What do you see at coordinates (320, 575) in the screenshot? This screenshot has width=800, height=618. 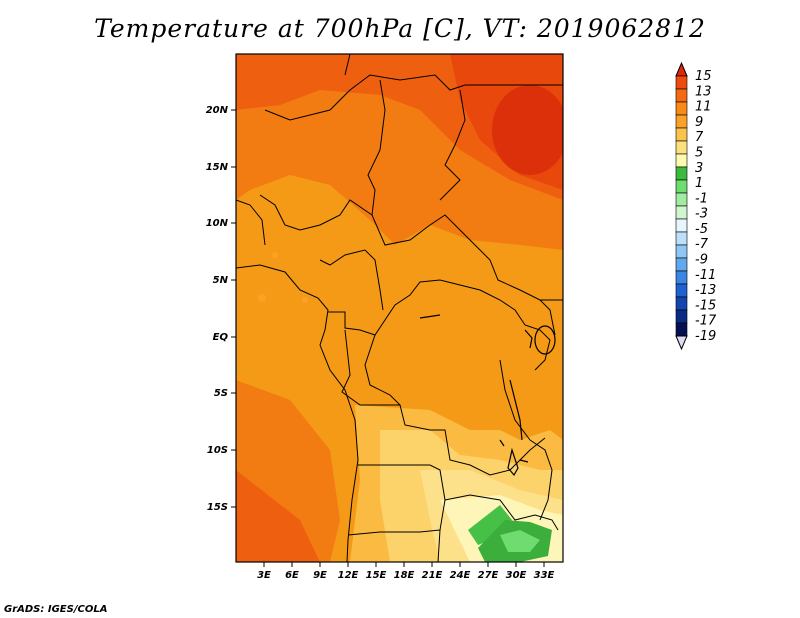 I see `lon-label: 9E` at bounding box center [320, 575].